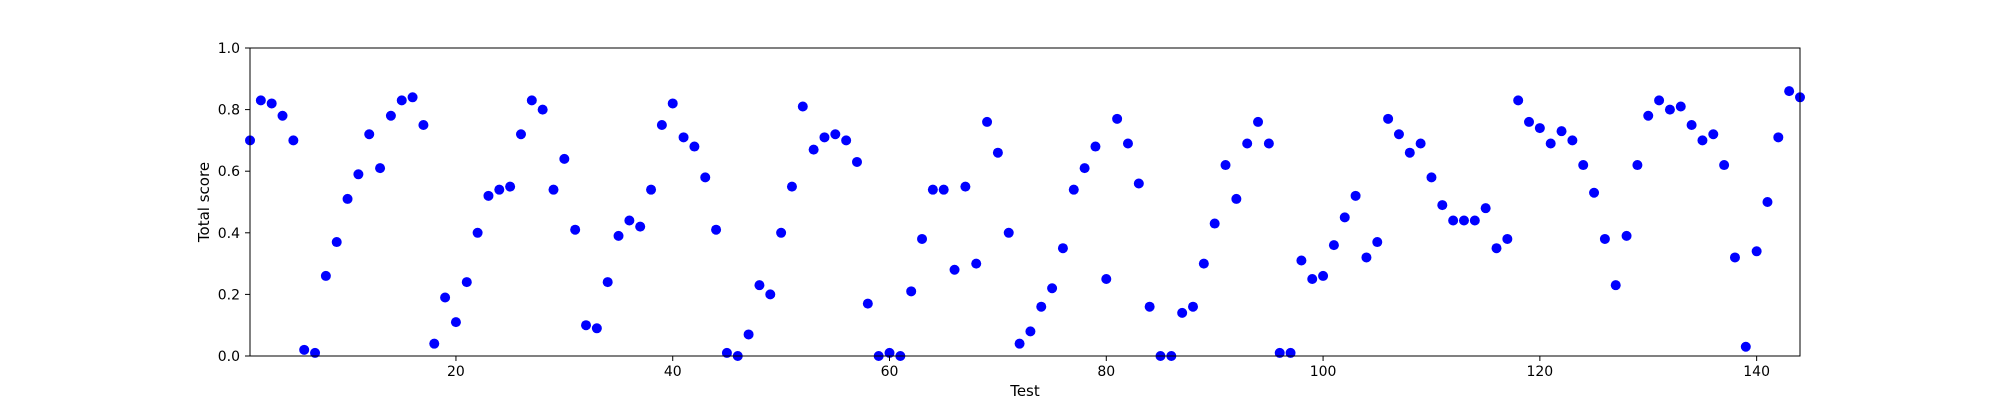 The image size is (2000, 400). Describe the element at coordinates (1106, 372) in the screenshot. I see `x-tick-label: 80` at that location.